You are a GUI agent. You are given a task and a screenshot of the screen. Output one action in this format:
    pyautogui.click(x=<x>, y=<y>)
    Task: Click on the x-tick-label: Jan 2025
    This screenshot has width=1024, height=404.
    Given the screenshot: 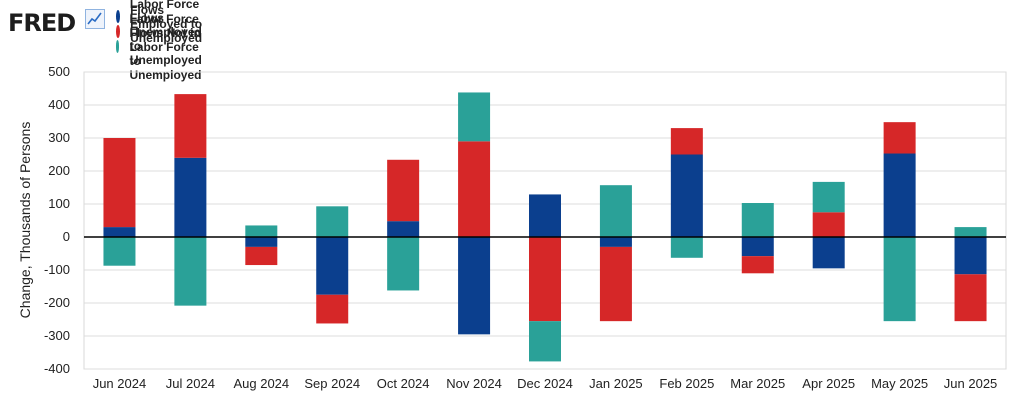 What is the action you would take?
    pyautogui.click(x=616, y=383)
    